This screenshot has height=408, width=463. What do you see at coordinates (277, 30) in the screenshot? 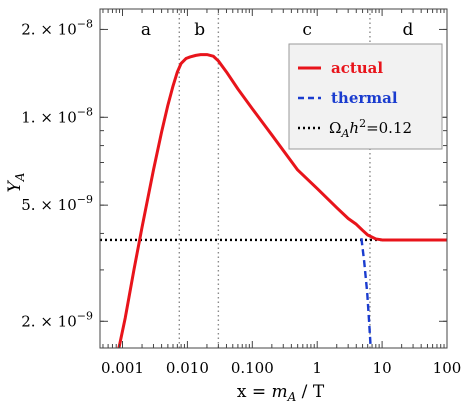
I see `region-labels: a b c d` at bounding box center [277, 30].